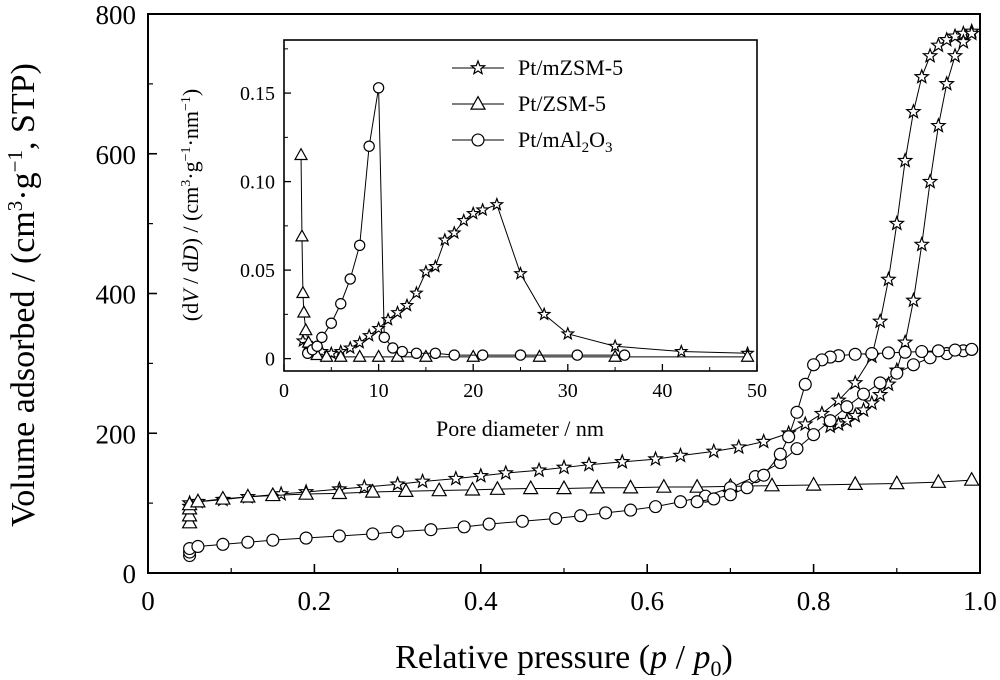  Describe the element at coordinates (23, 369) in the screenshot. I see `y-label-prefix: Volume adsorbed / (cm` at that location.